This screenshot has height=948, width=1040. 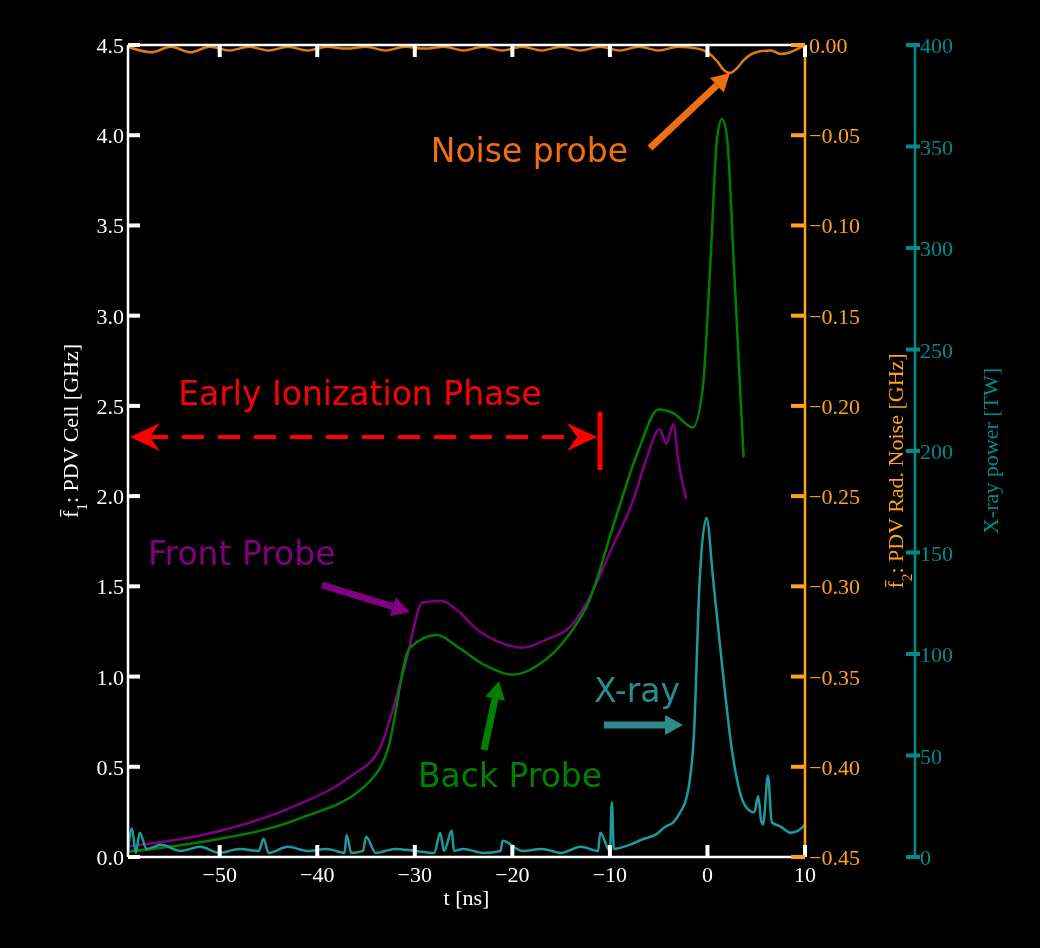 What do you see at coordinates (834, 136) in the screenshot?
I see `y2-tick-label: −0.05` at bounding box center [834, 136].